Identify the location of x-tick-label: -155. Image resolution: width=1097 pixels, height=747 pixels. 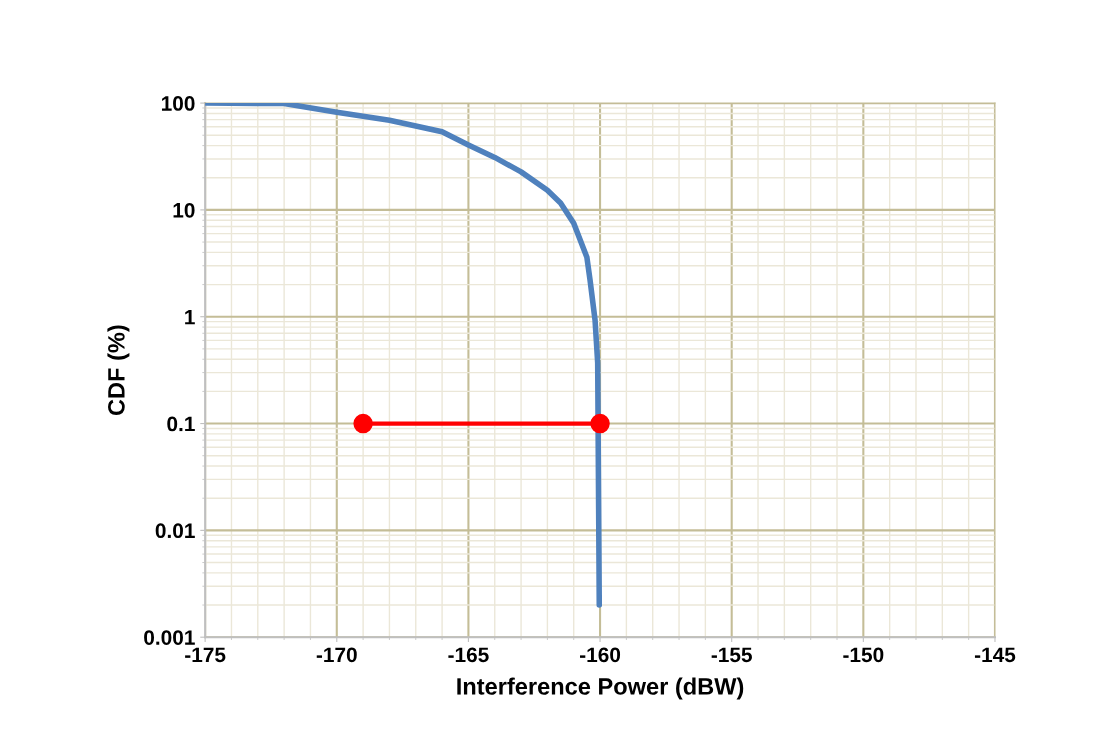
(731, 655).